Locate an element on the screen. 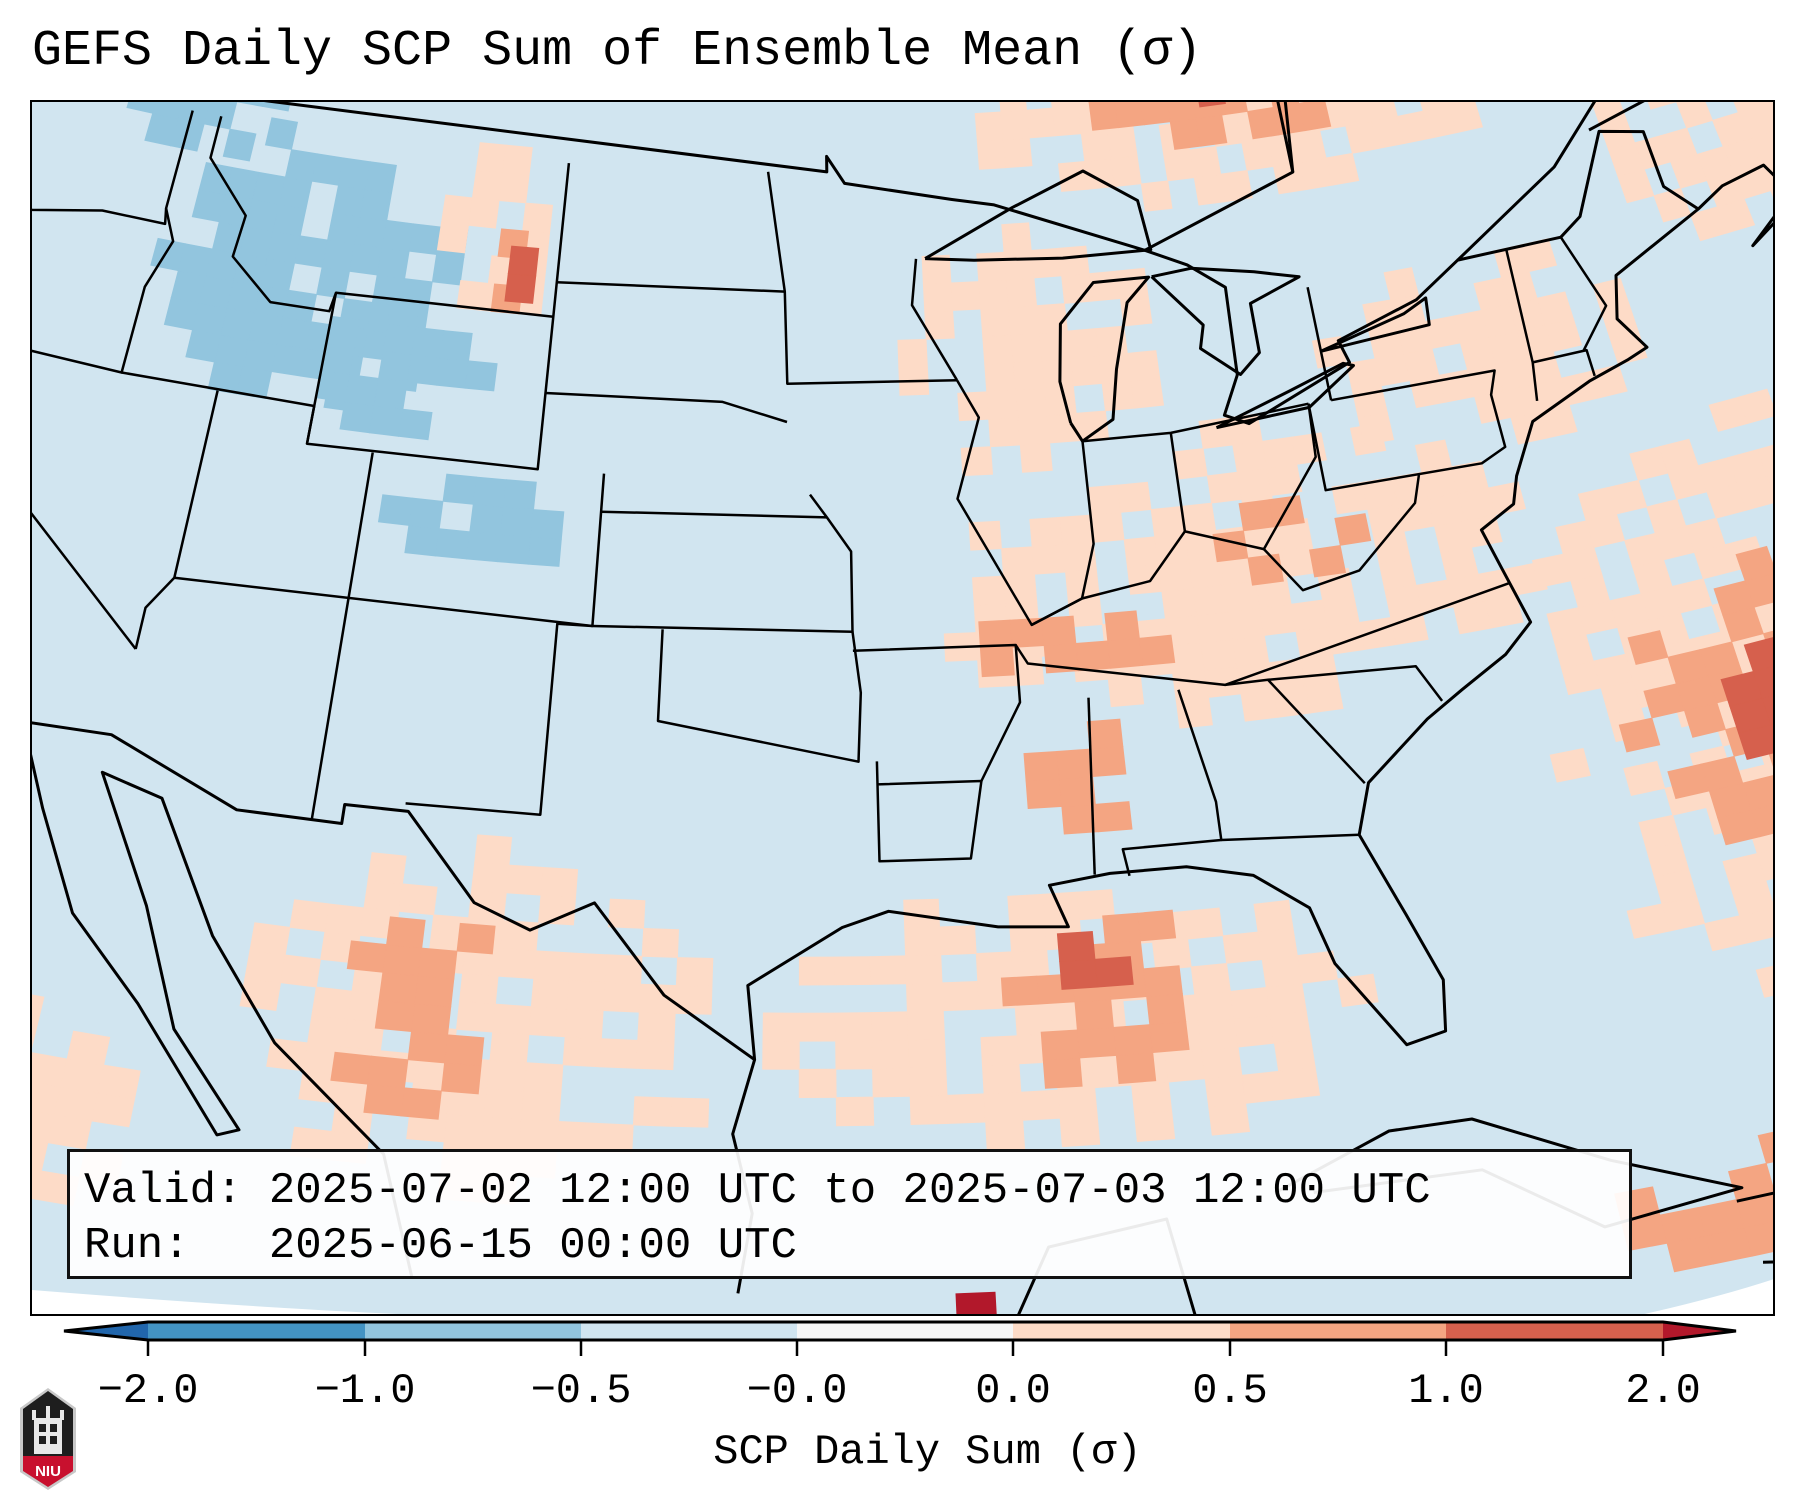 Image resolution: width=1803 pixels, height=1506 pixels. colorbar-tick-label: −0.0 is located at coordinates (797, 1391).